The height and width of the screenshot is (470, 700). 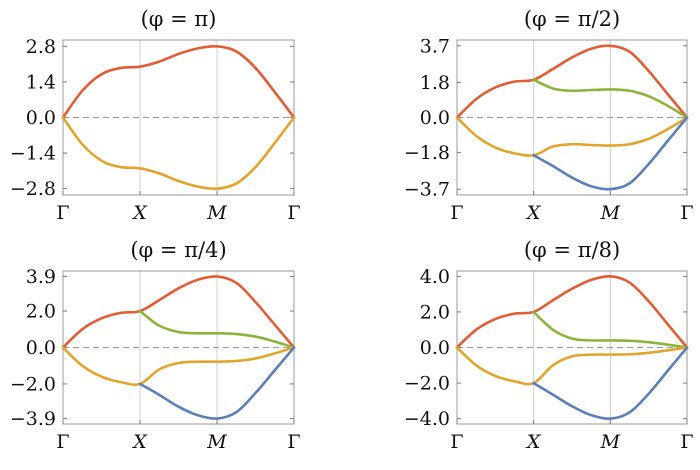 What do you see at coordinates (572, 19) in the screenshot?
I see `panel-title: (φ = π/2)` at bounding box center [572, 19].